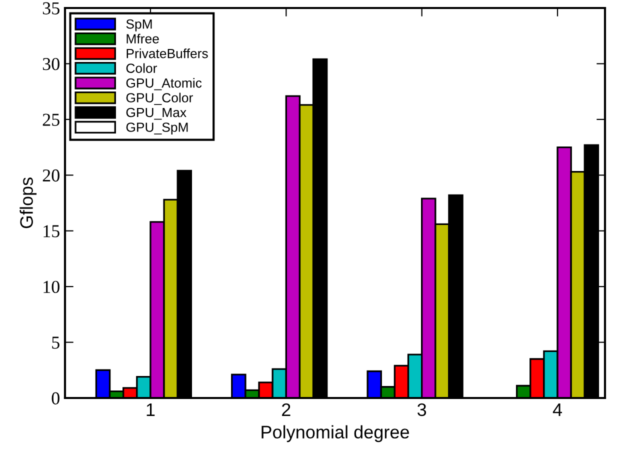  I want to click on y-tick-label: 20, so click(51, 175).